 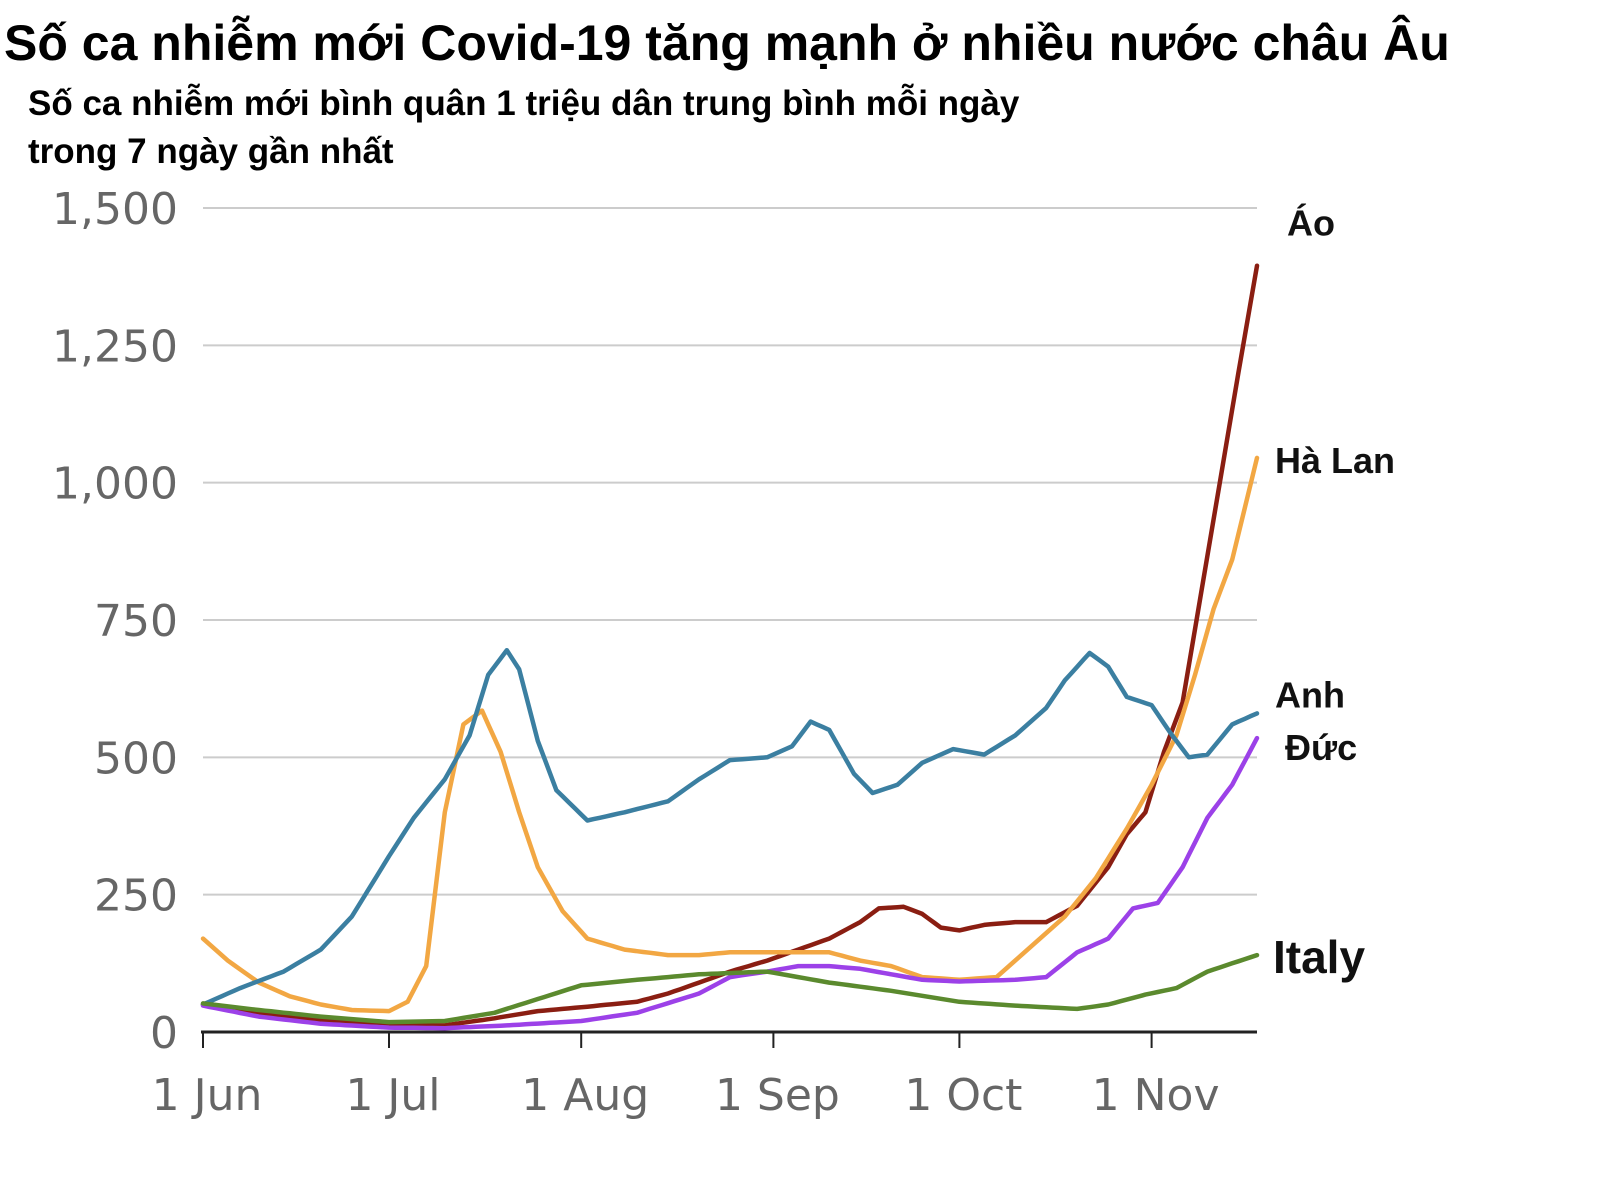 I want to click on series-label: Italy, so click(x=1319, y=957).